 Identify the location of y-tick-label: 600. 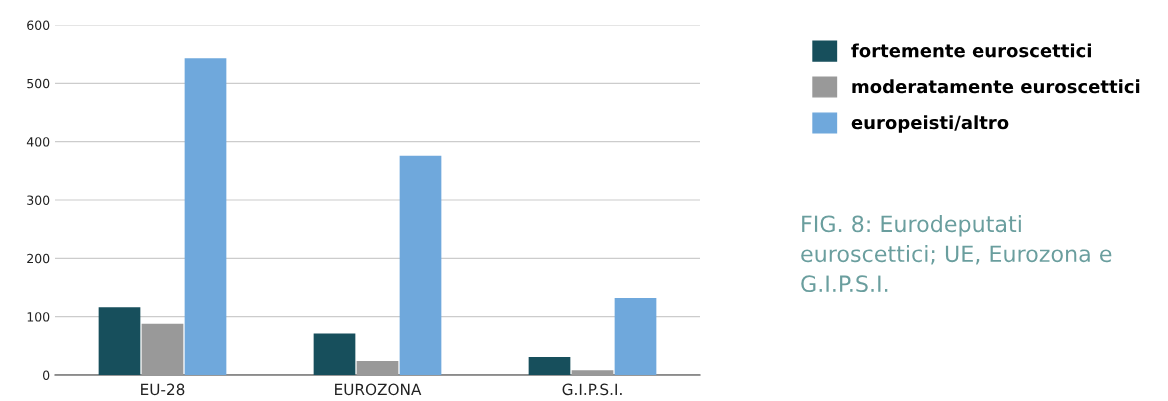
(38, 25).